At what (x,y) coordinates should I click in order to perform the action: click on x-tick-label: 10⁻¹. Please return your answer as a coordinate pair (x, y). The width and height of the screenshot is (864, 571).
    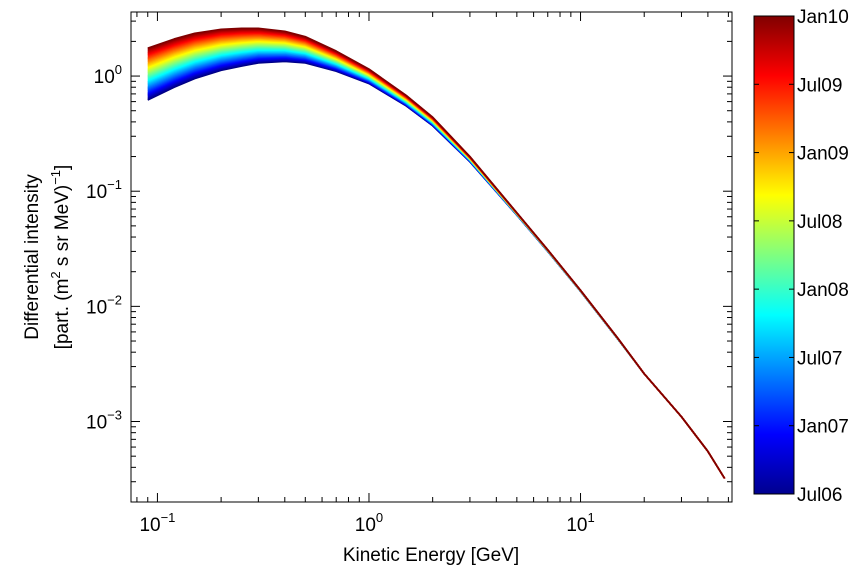
    Looking at the image, I should click on (157, 523).